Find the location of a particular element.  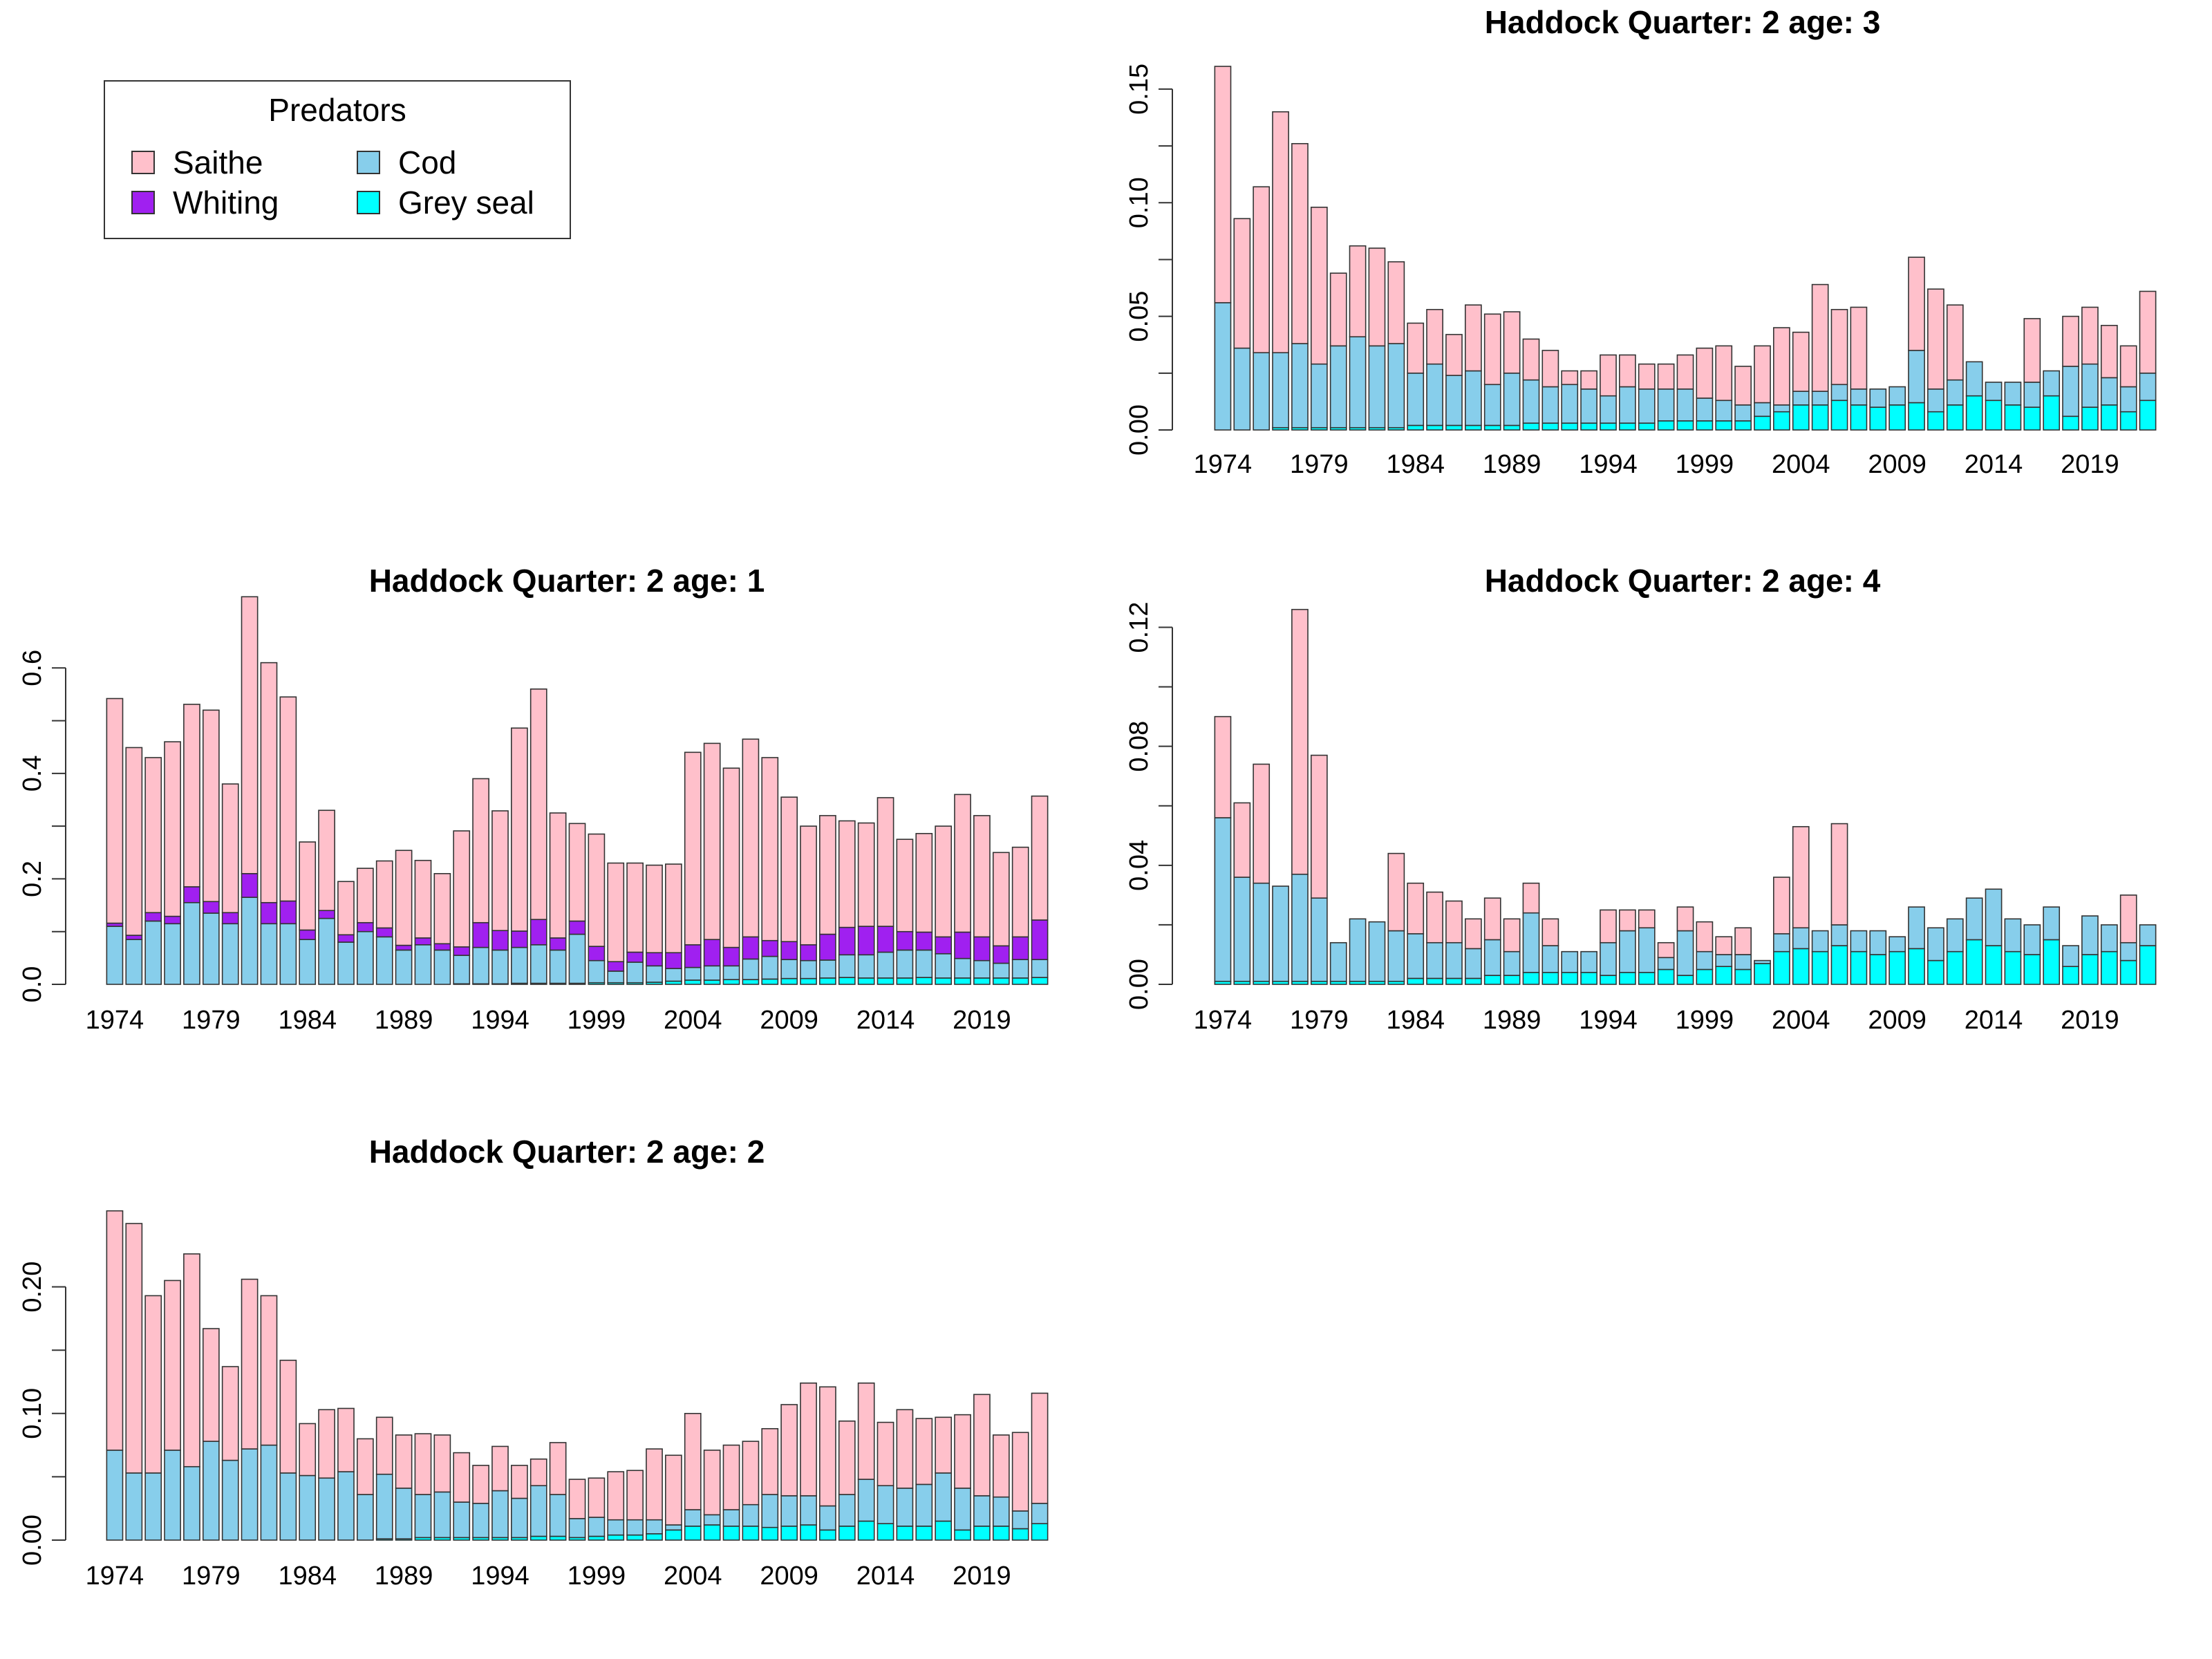

bar-cod-2022 is located at coordinates (1040, 1513).